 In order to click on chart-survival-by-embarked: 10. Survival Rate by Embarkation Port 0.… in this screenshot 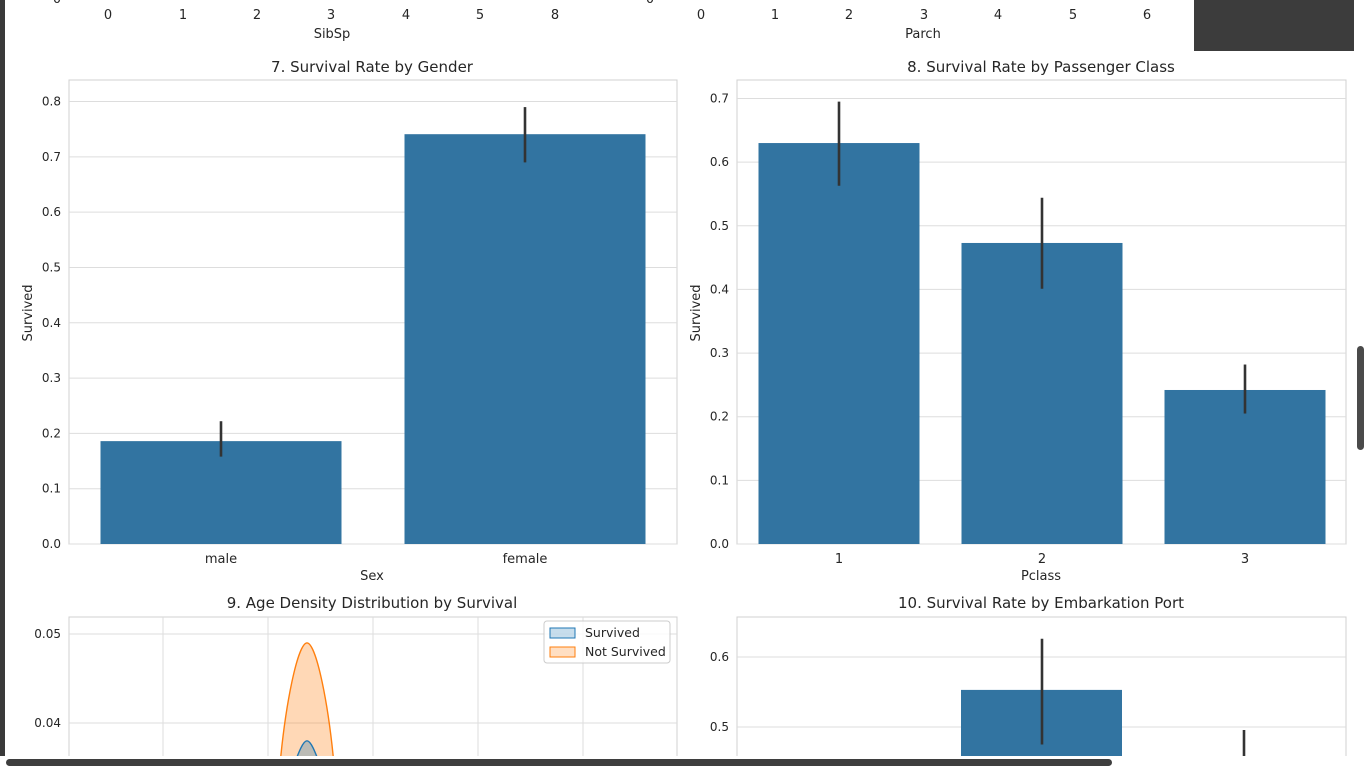, I will do `click(1028, 675)`.